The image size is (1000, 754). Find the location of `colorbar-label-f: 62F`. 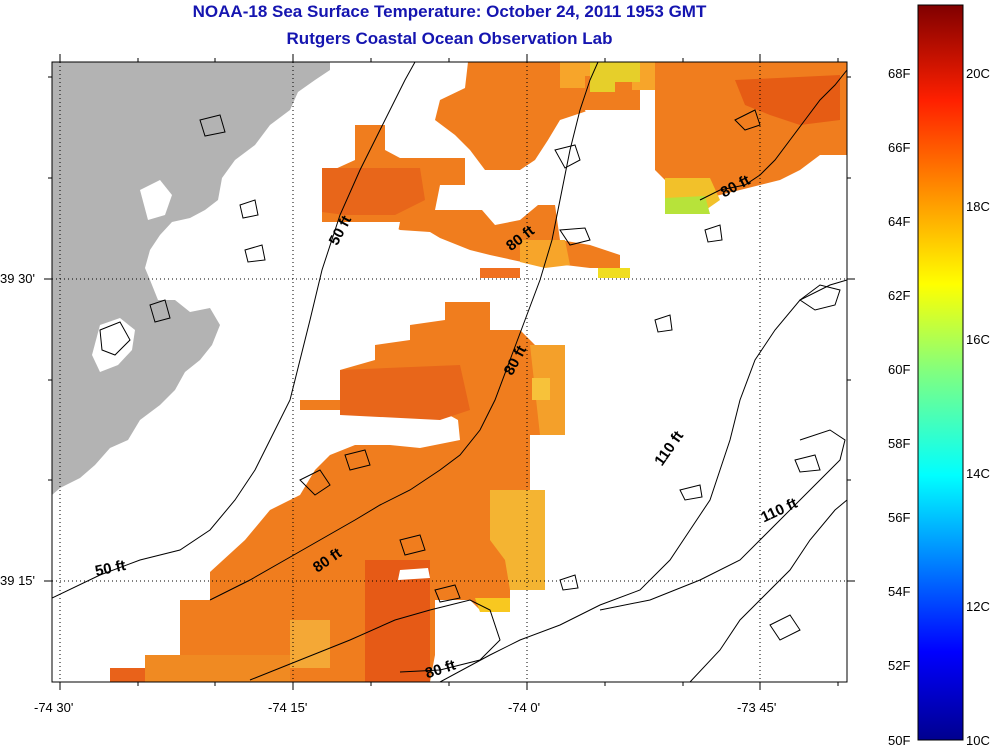

colorbar-label-f: 62F is located at coordinates (899, 295).